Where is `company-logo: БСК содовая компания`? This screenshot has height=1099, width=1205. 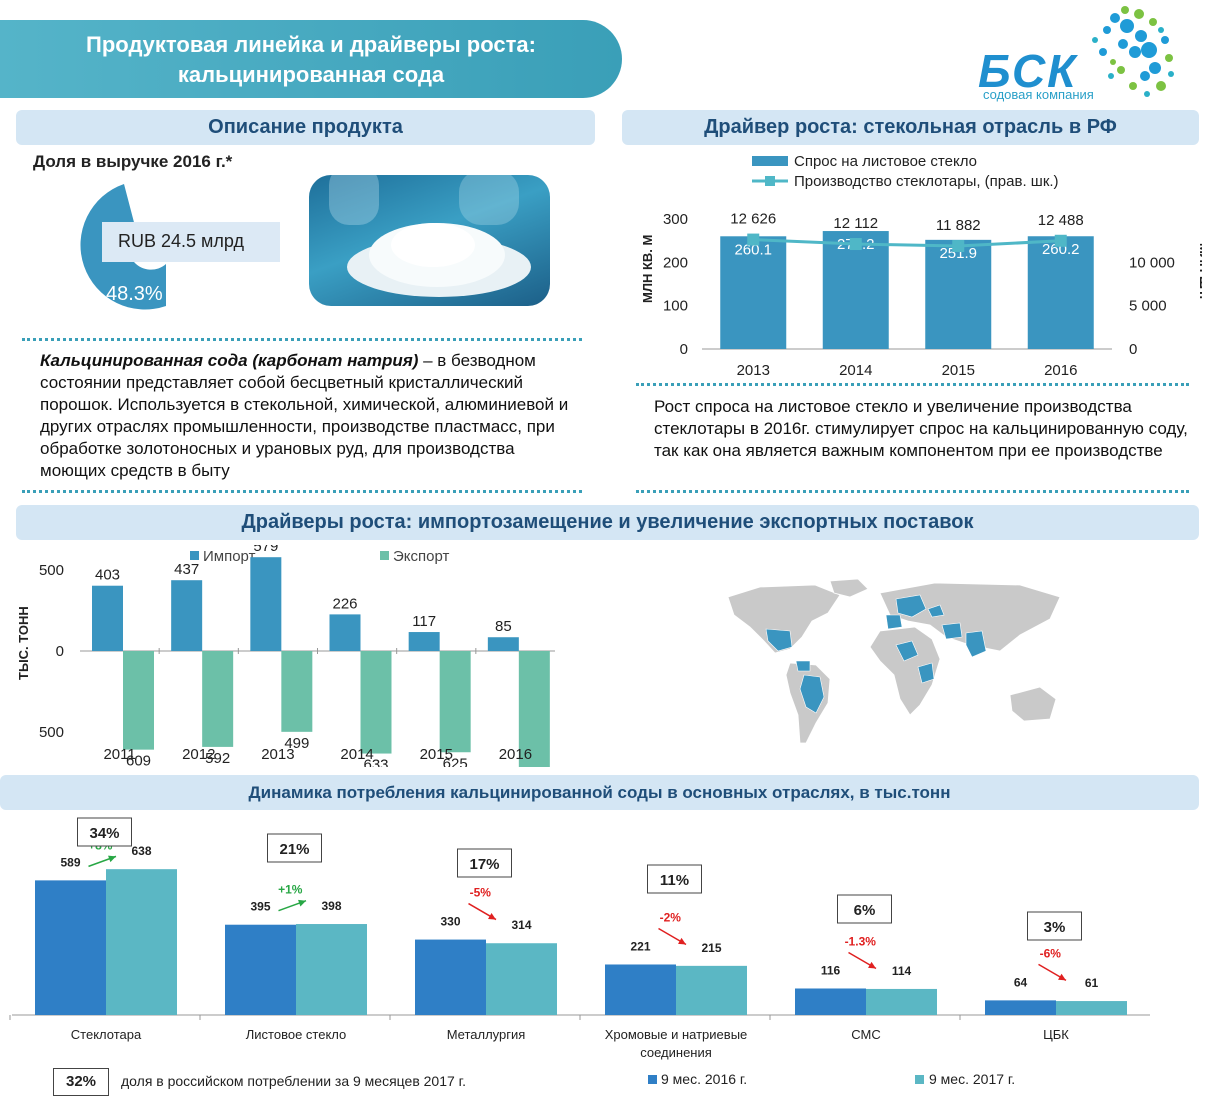
company-logo: БСК содовая компания is located at coordinates (1087, 52).